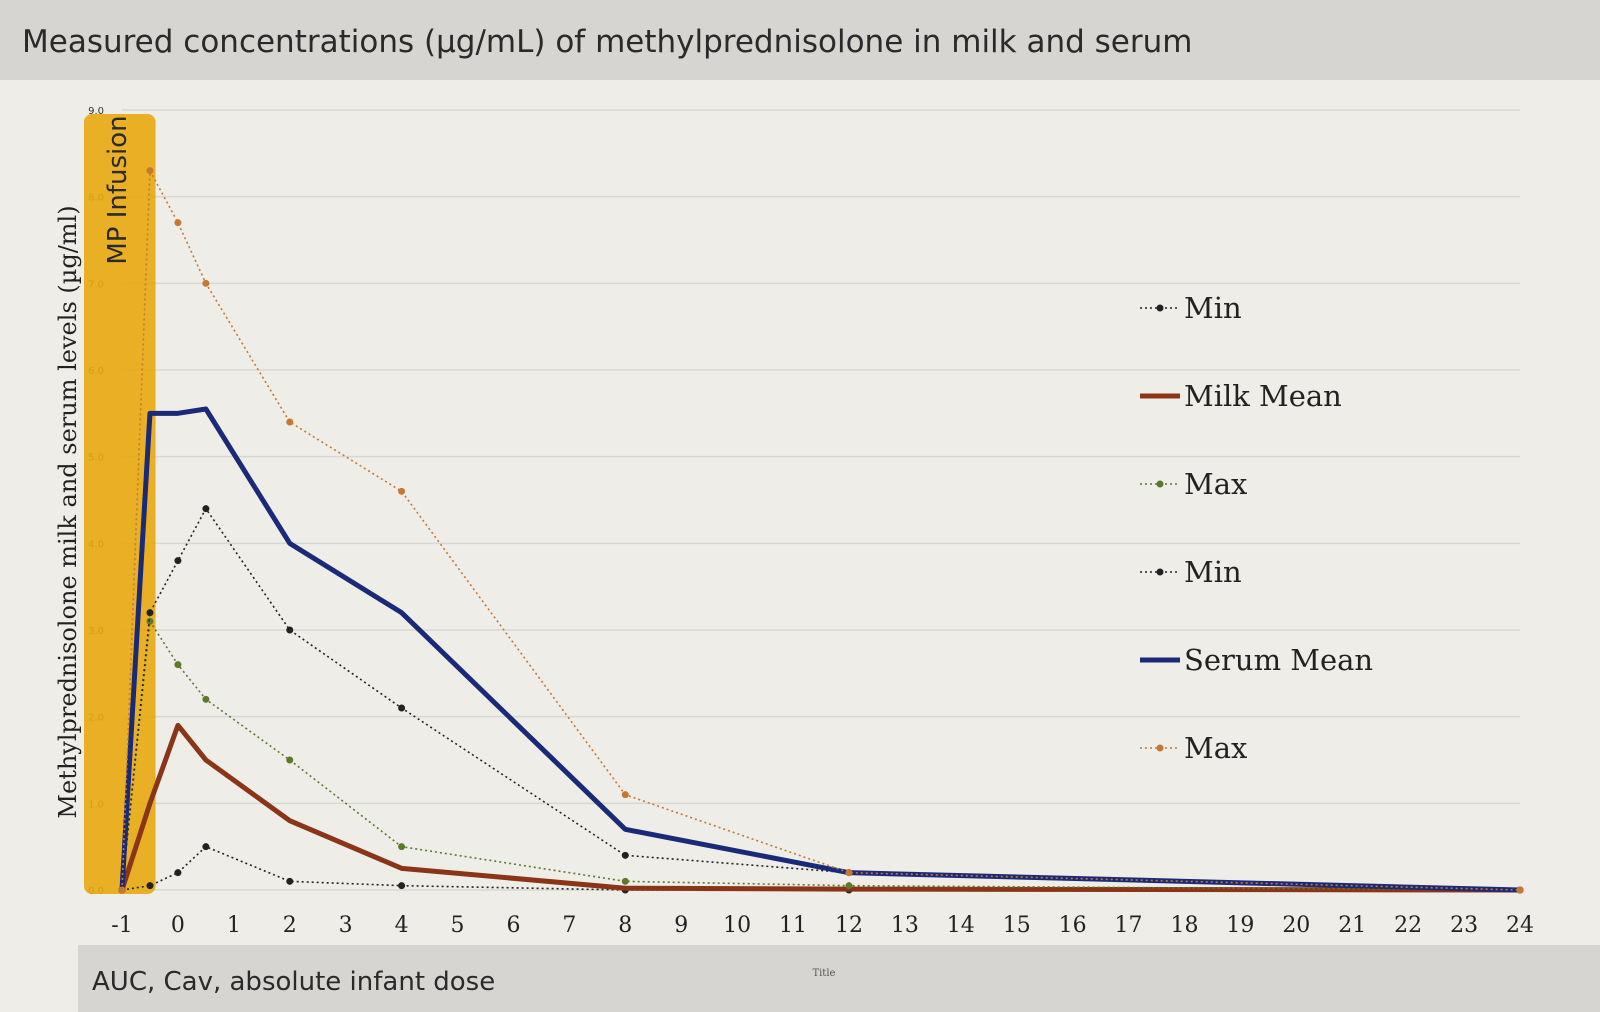  I want to click on x-tick-label: 12, so click(849, 925).